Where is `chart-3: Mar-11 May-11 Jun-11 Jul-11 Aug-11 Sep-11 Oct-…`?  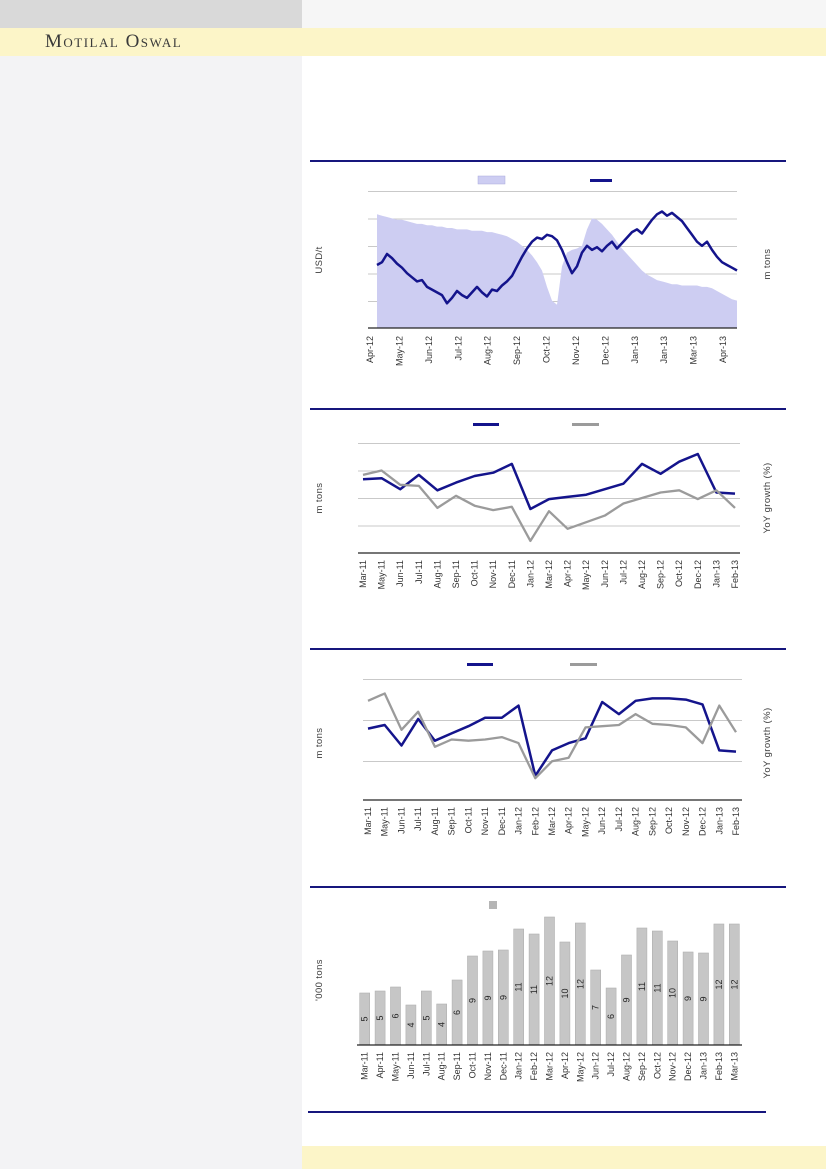
chart-3: Mar-11 May-11 Jun-11 Jul-11 Aug-11 Sep-11 Oct-… is located at coordinates (548, 742).